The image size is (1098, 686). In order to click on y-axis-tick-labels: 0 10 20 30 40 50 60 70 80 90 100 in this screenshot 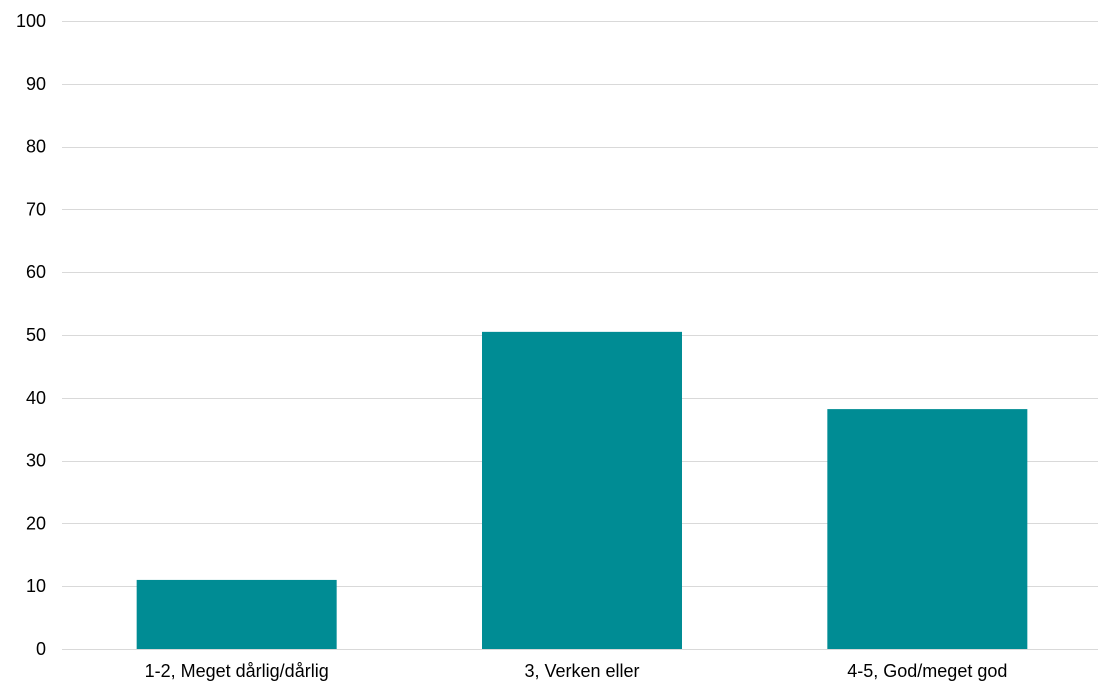, I will do `click(31, 335)`.